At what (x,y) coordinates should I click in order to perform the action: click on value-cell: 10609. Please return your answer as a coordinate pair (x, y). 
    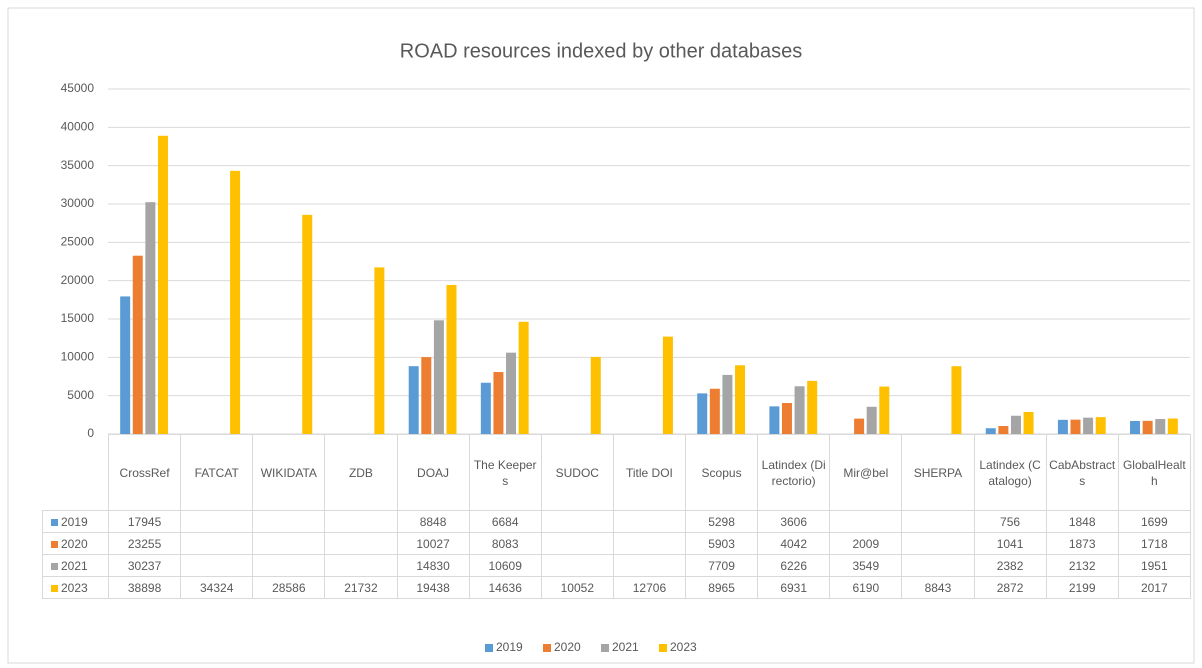
    Looking at the image, I should click on (505, 565).